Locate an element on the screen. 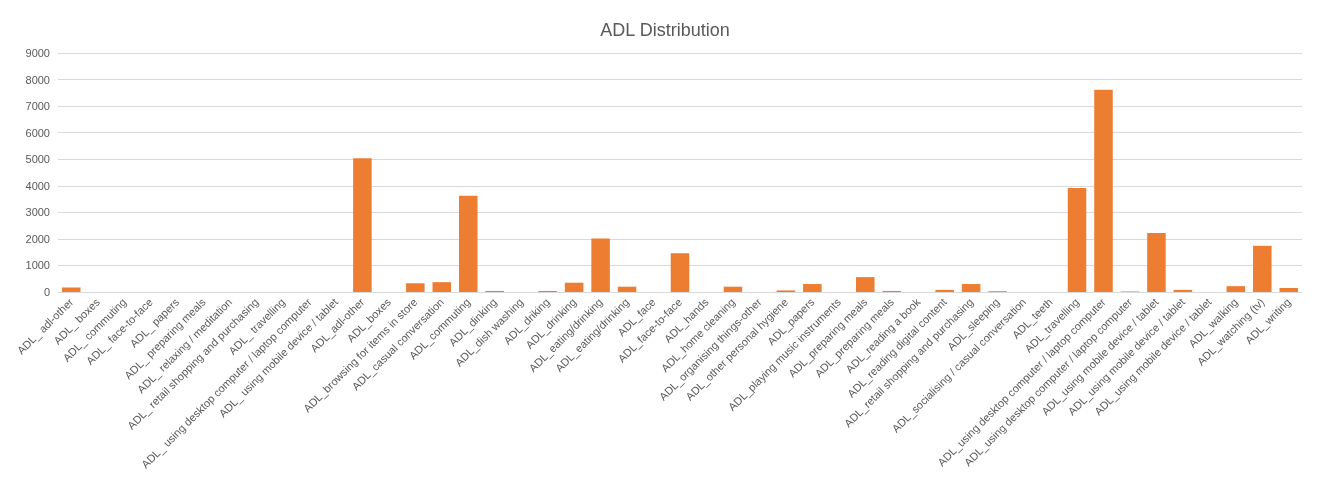  y-tick-label: 3000 is located at coordinates (37, 212).